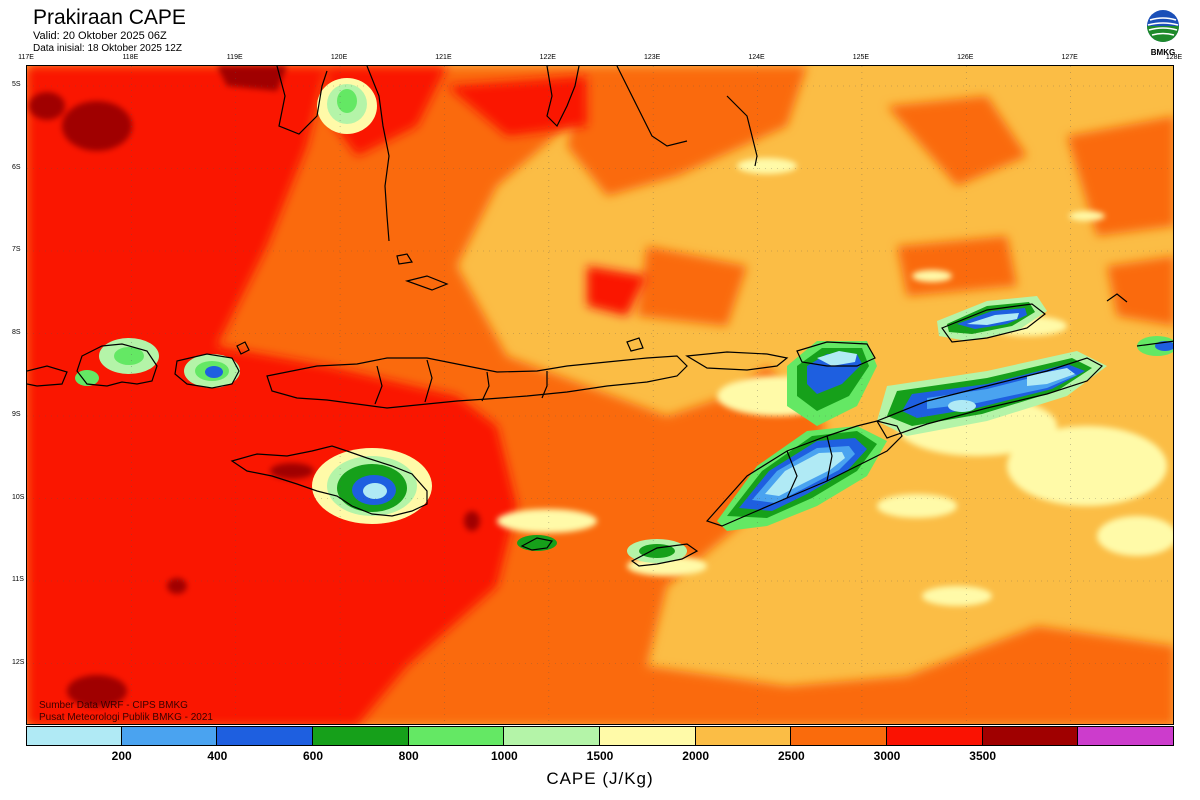 The width and height of the screenshot is (1200, 800). What do you see at coordinates (1163, 52) in the screenshot?
I see `logo-text: BMKG` at bounding box center [1163, 52].